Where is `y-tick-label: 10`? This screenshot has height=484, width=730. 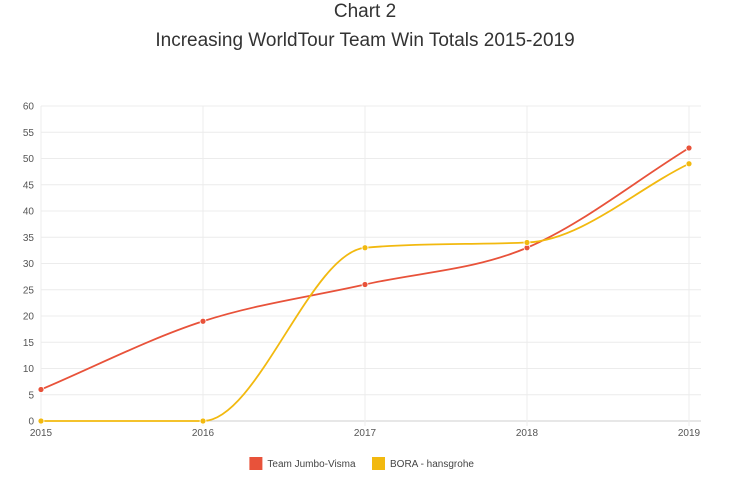 y-tick-label: 10 is located at coordinates (29, 369).